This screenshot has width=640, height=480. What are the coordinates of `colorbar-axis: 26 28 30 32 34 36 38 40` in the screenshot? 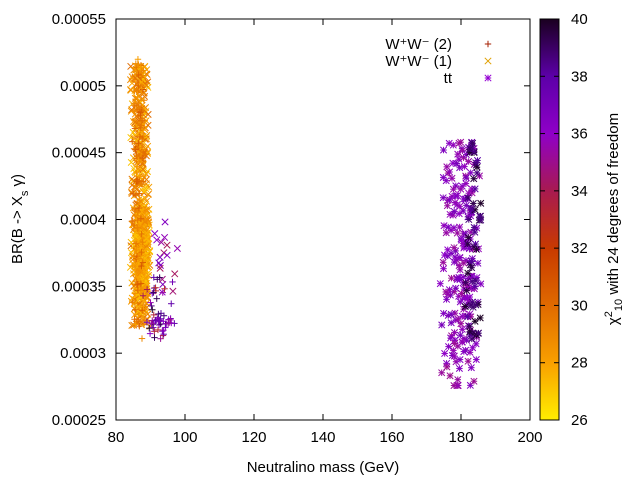 It's located at (564, 220).